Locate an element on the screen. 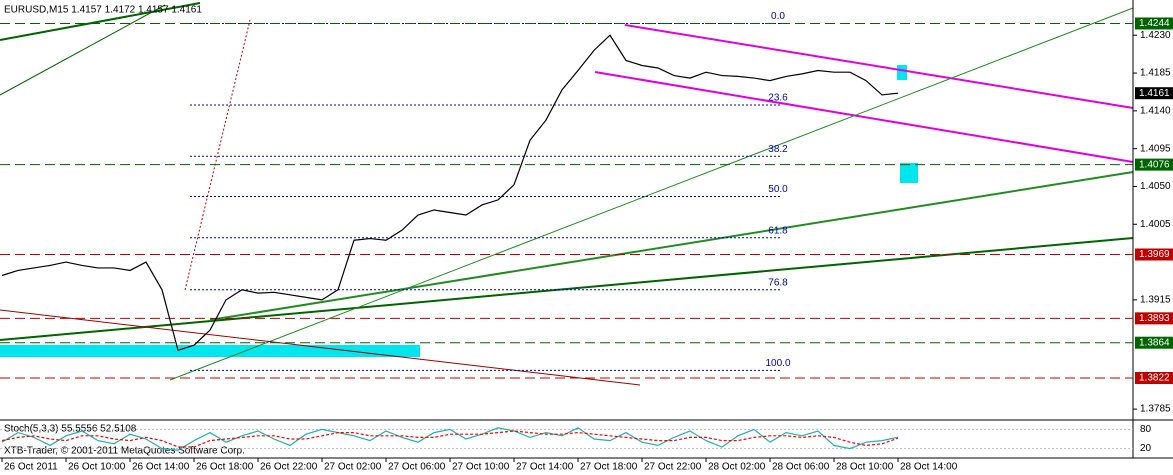  level-label: 1.3893 is located at coordinates (1154, 318).